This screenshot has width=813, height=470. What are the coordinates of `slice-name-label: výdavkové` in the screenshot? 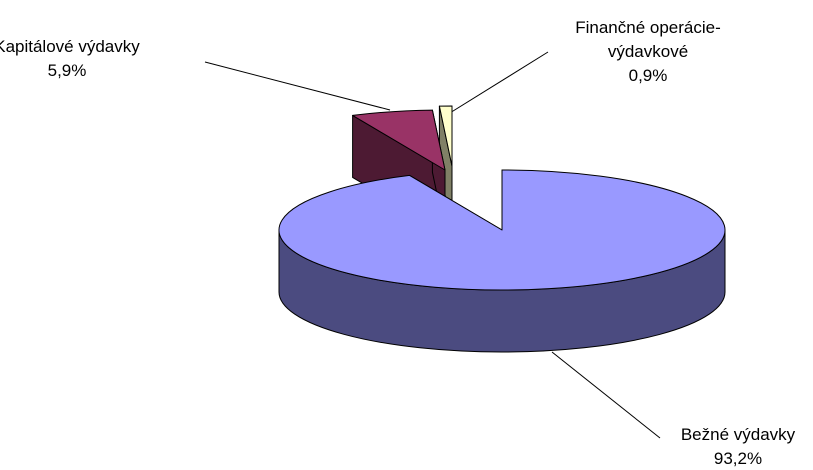 It's located at (648, 51).